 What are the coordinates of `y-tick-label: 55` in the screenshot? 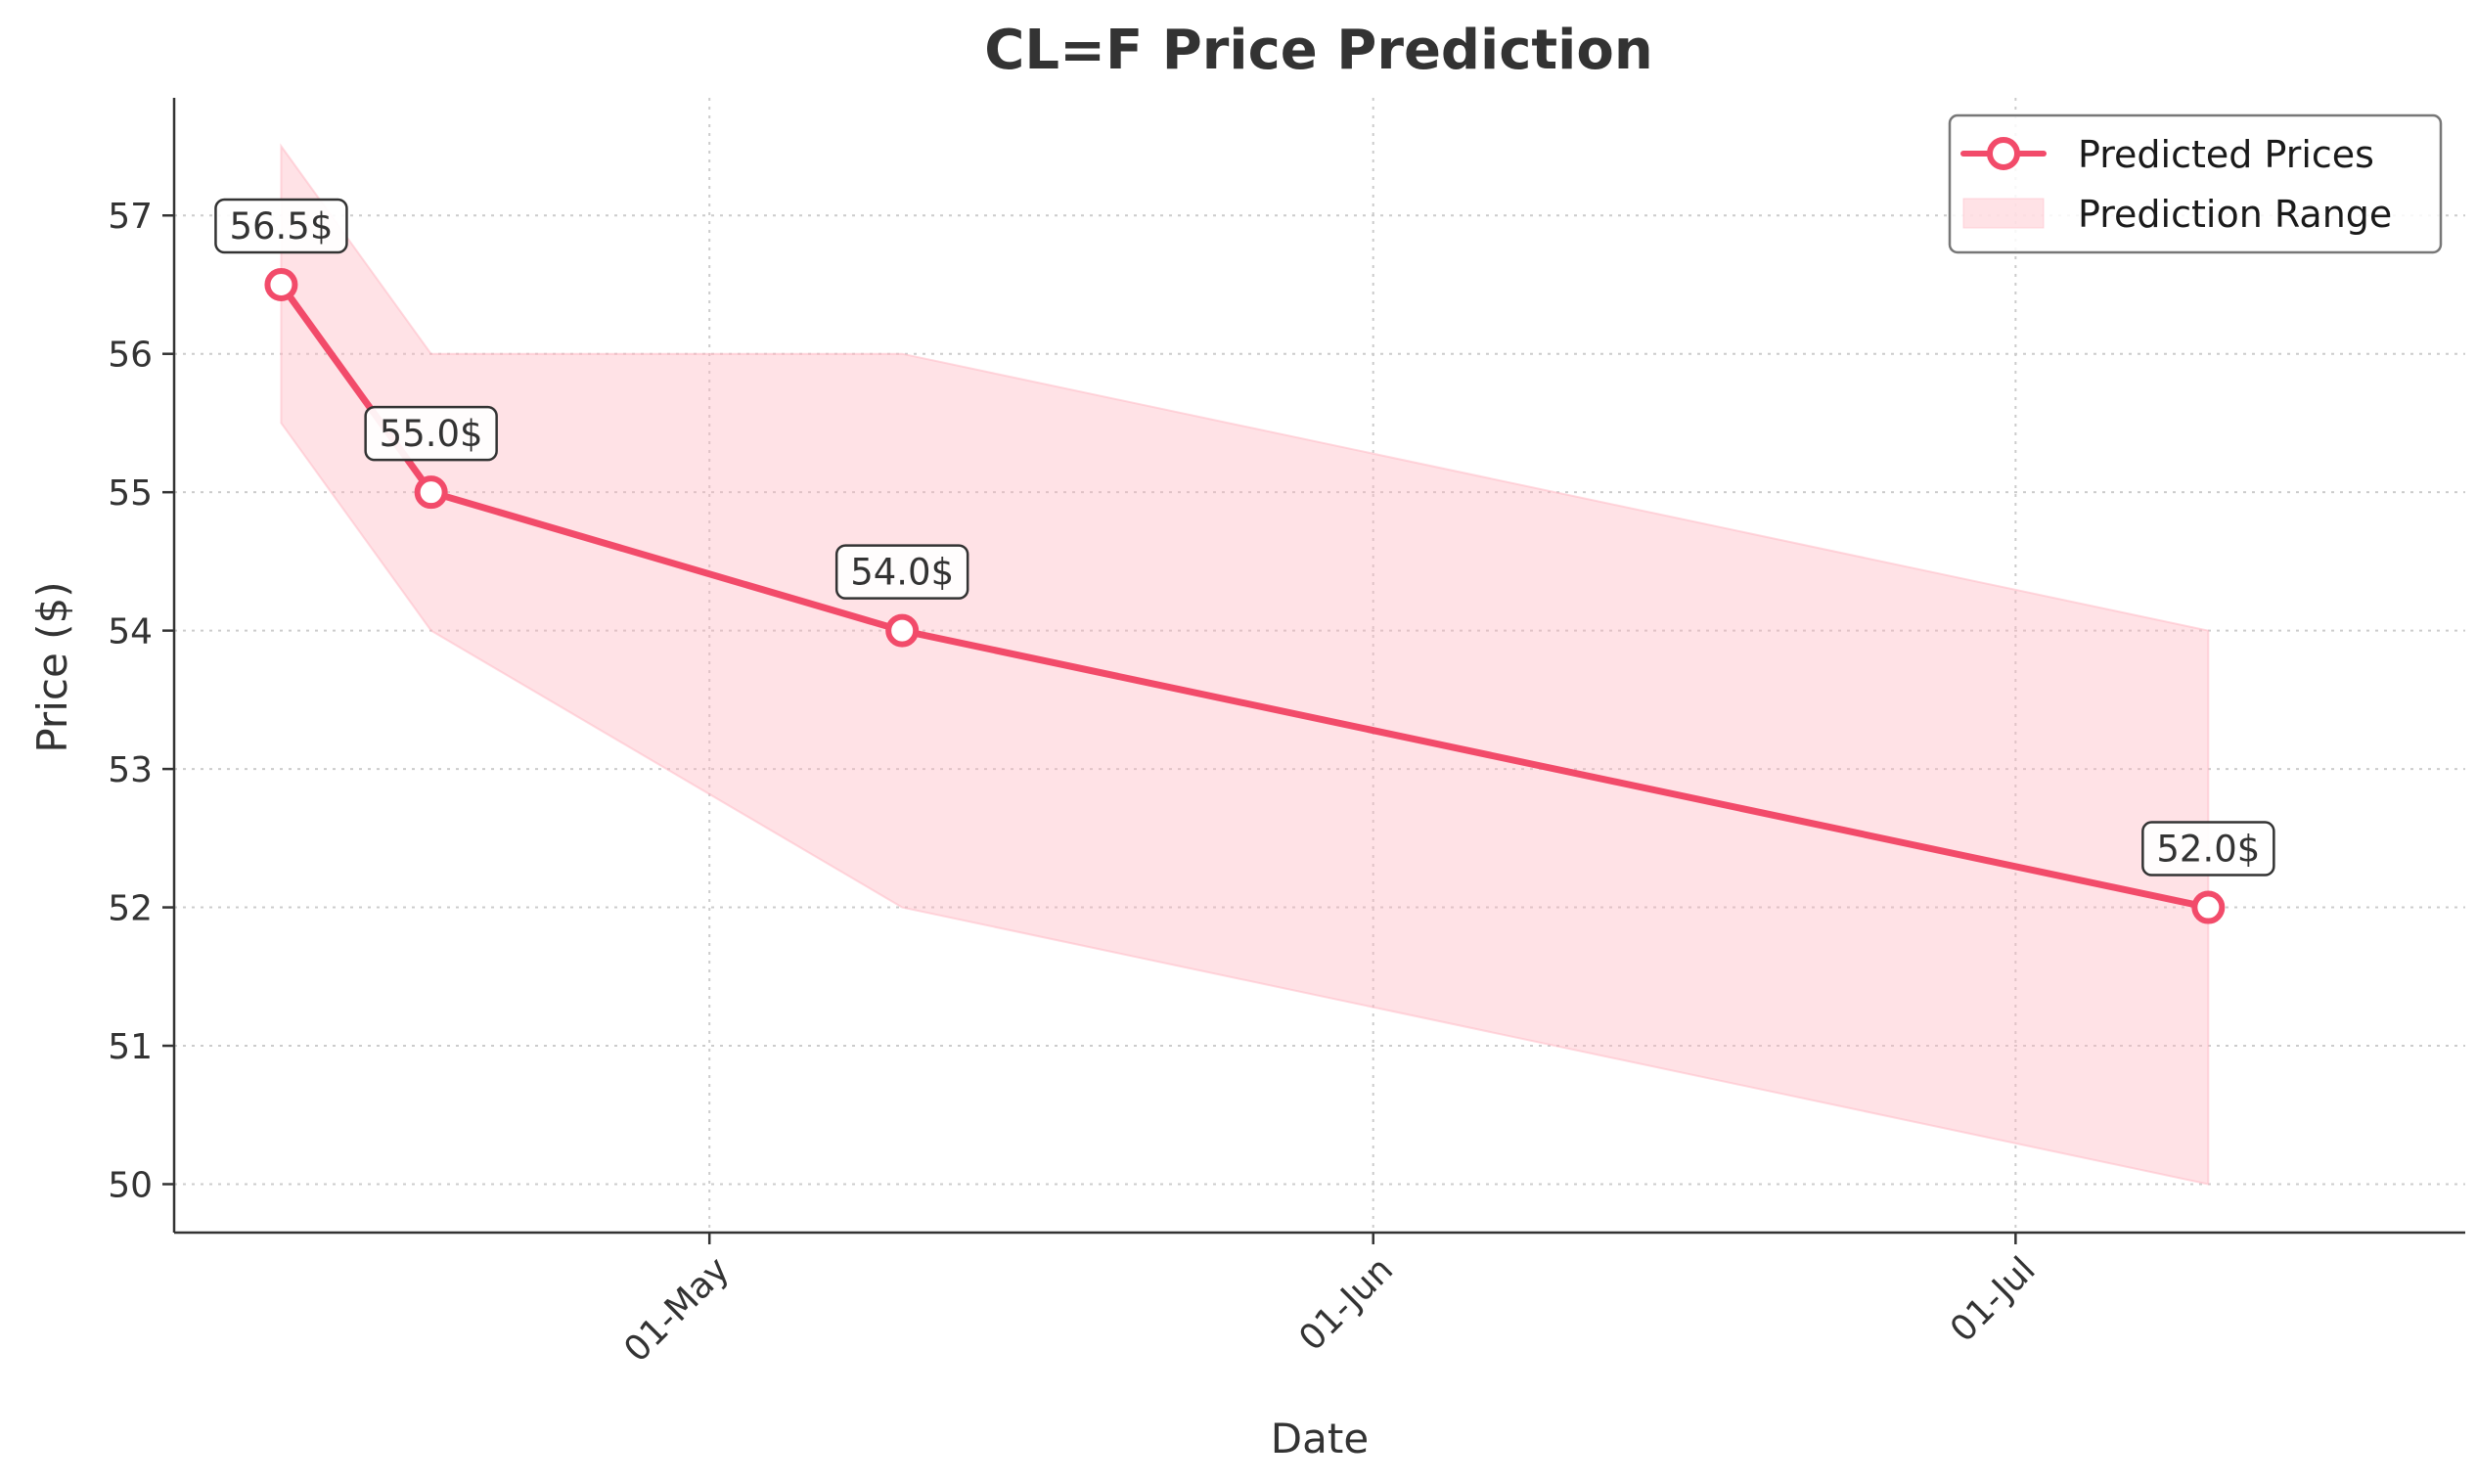 It's located at (131, 493).